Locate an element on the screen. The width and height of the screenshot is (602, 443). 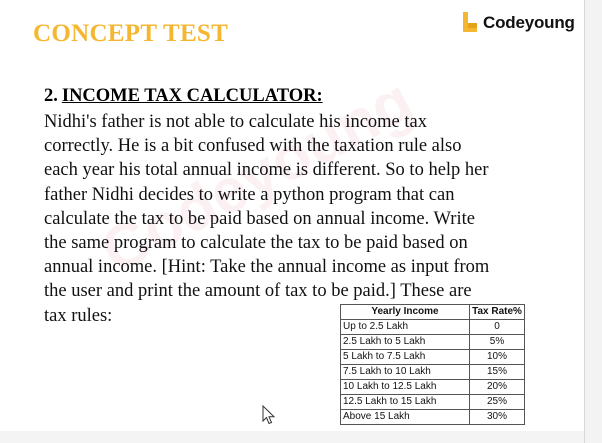
table-row: 12.5 Lakh to 15 Lakh 25% is located at coordinates (432, 402).